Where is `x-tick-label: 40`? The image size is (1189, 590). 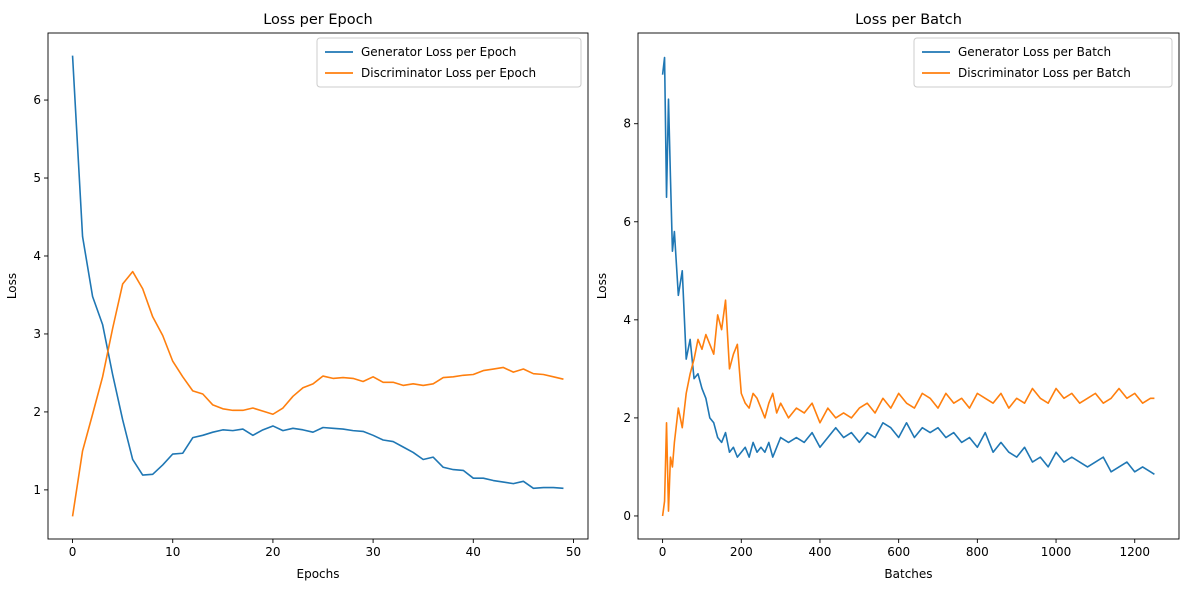 x-tick-label: 40 is located at coordinates (473, 552).